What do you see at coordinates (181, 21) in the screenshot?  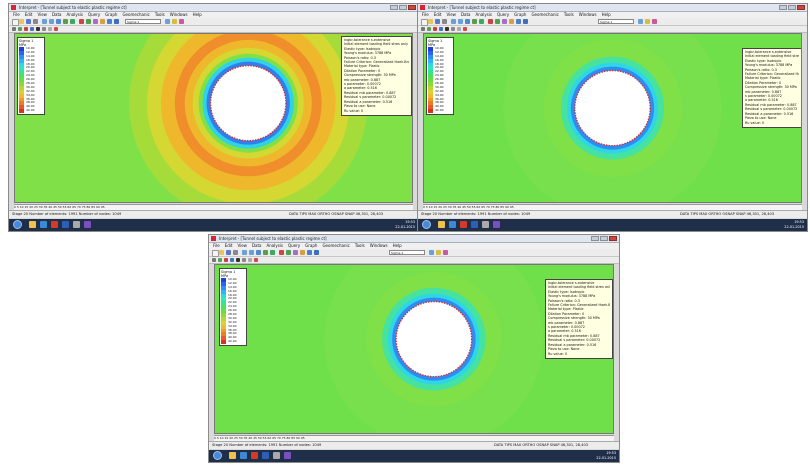 I see `color-icon` at bounding box center [181, 21].